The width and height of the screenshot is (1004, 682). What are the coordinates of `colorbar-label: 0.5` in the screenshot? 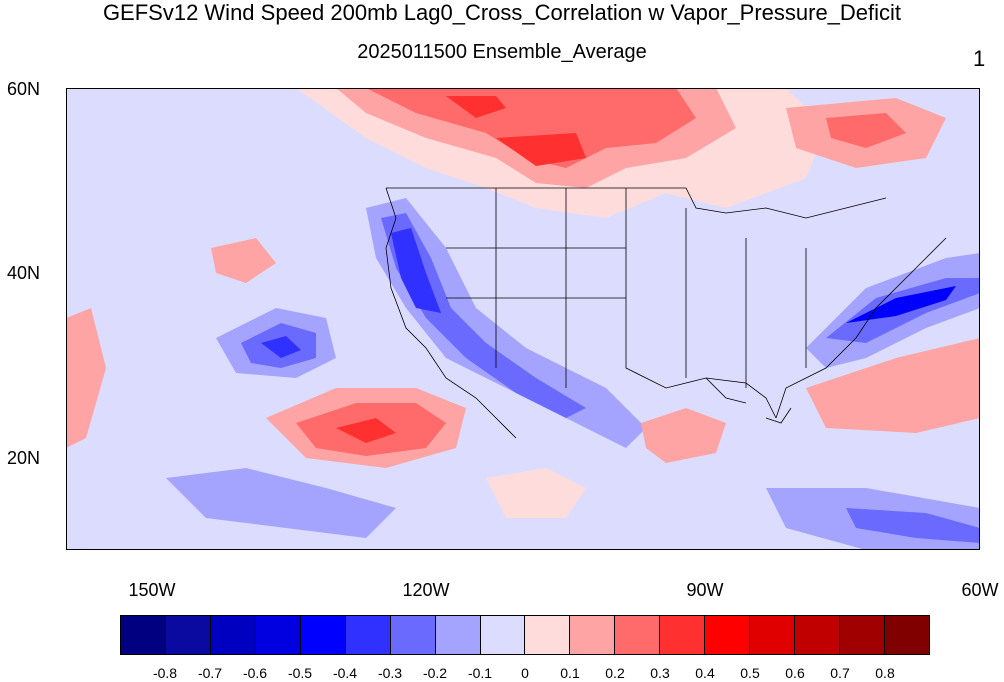 It's located at (750, 673).